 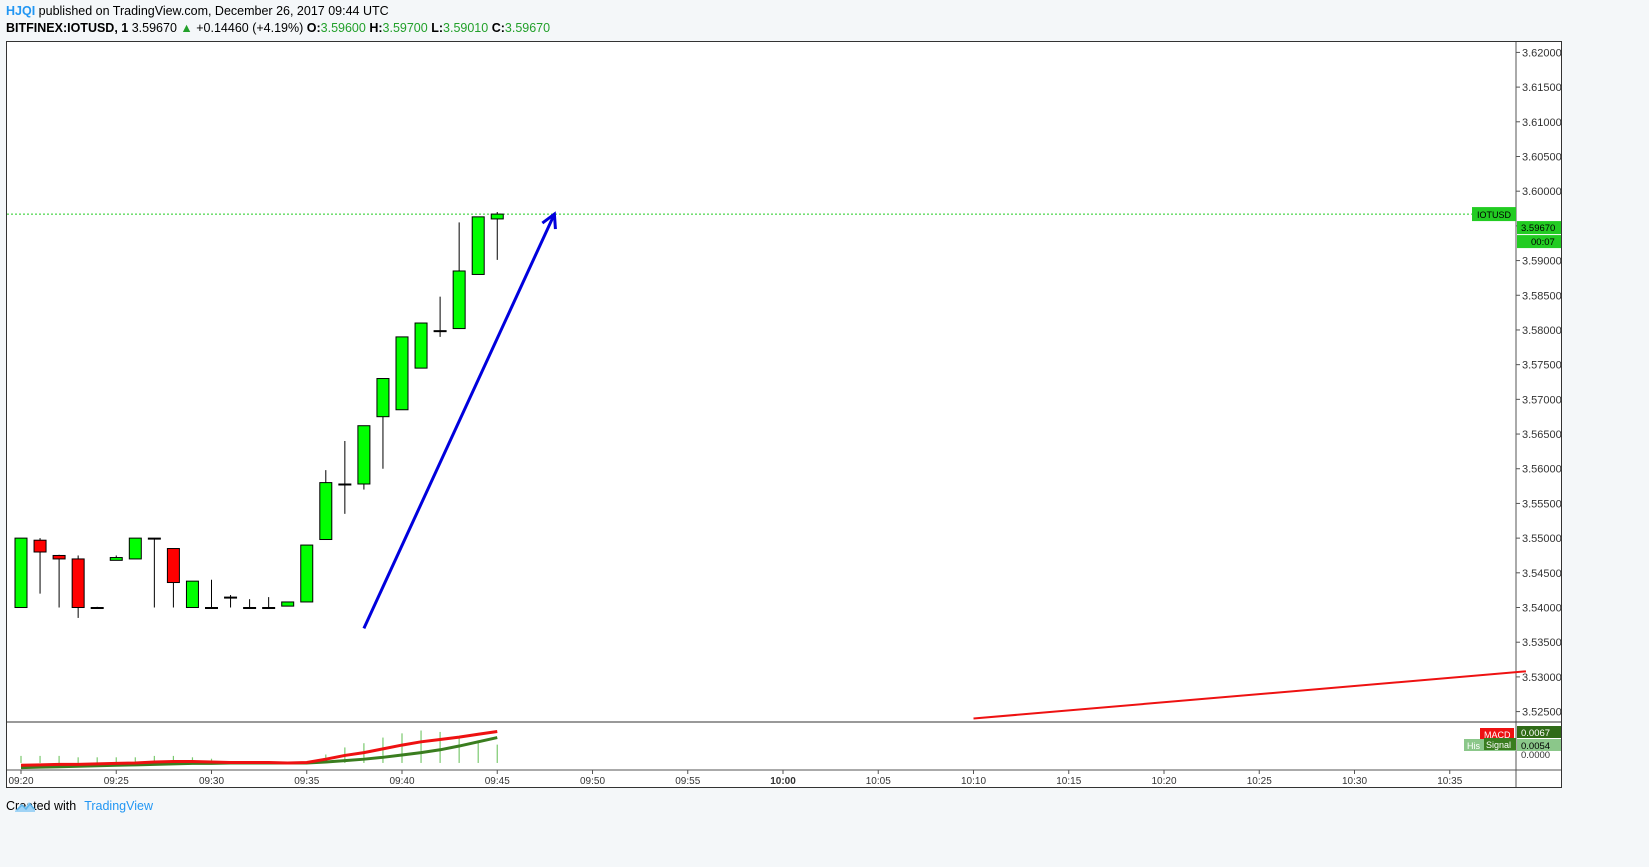 I want to click on symbol-tag-bg, so click(x=1494, y=214).